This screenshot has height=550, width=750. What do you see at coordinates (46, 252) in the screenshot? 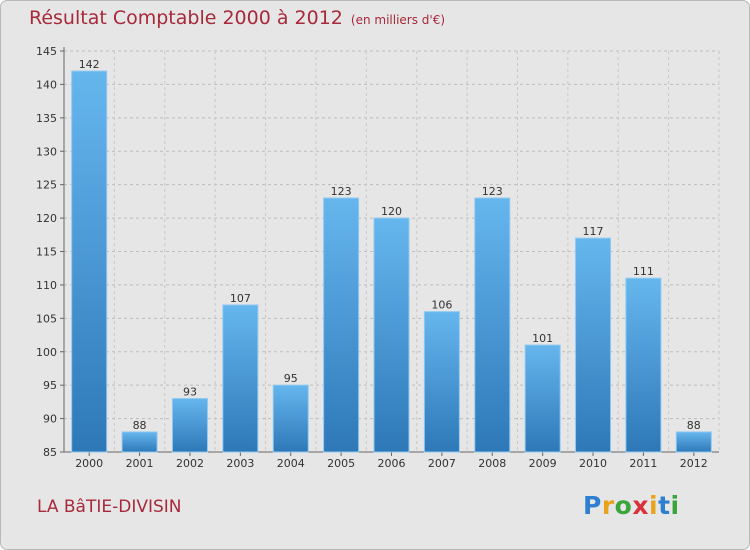
I see `y-tick-label: 115` at bounding box center [46, 252].